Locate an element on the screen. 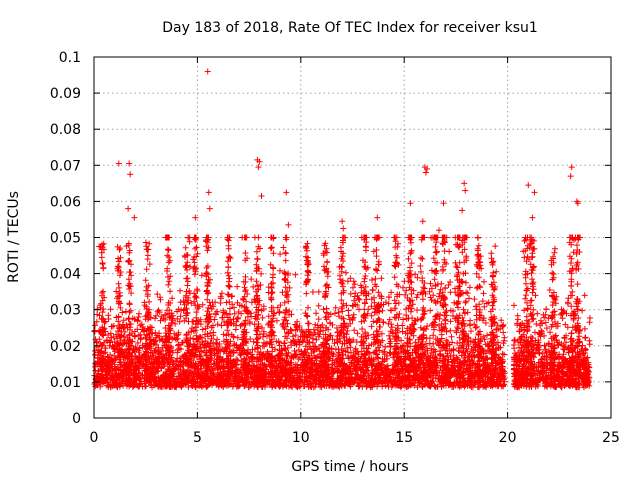  x-axis-label: GPS time / hours is located at coordinates (349, 467).